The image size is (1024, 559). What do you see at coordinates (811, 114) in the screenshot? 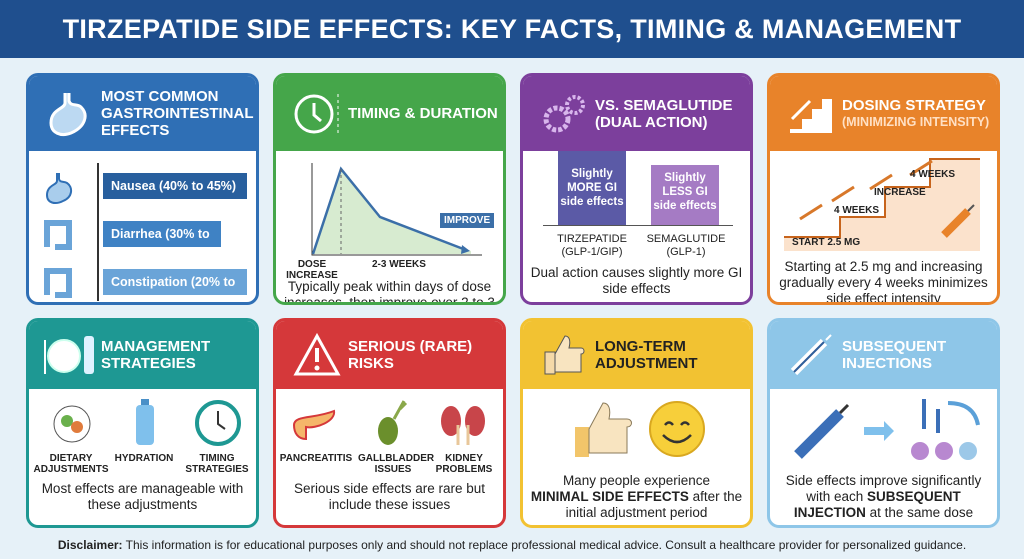
I see `stairs-icon` at bounding box center [811, 114].